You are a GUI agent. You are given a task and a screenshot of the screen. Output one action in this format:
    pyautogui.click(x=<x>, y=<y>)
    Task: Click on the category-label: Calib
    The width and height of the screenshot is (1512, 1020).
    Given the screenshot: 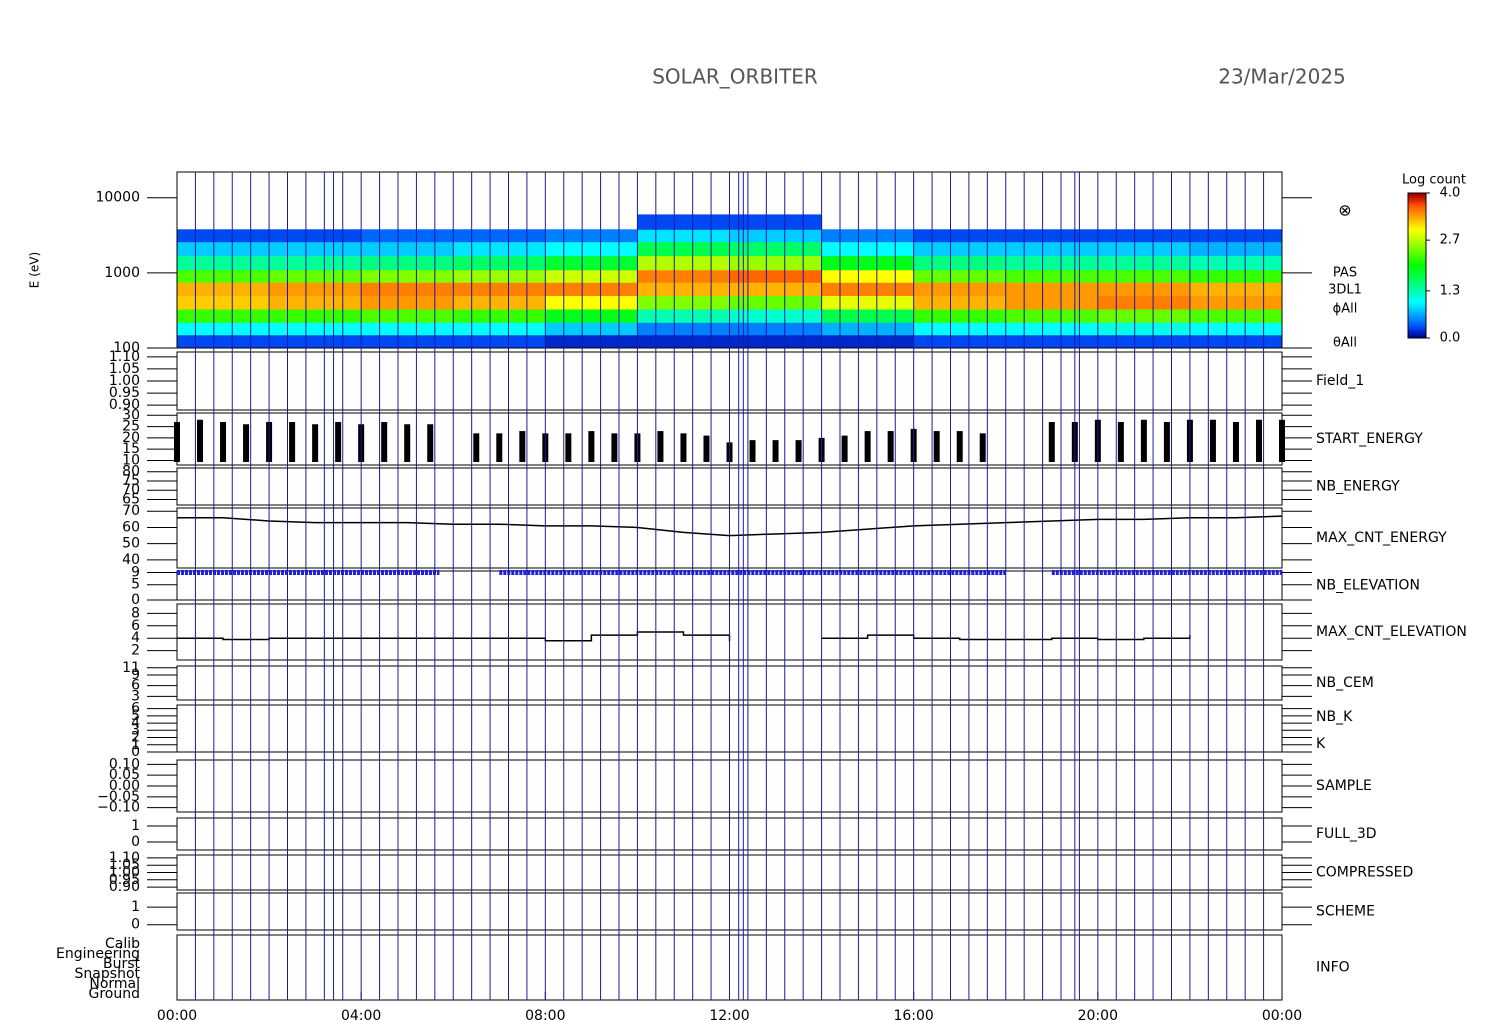 What is the action you would take?
    pyautogui.click(x=122, y=944)
    